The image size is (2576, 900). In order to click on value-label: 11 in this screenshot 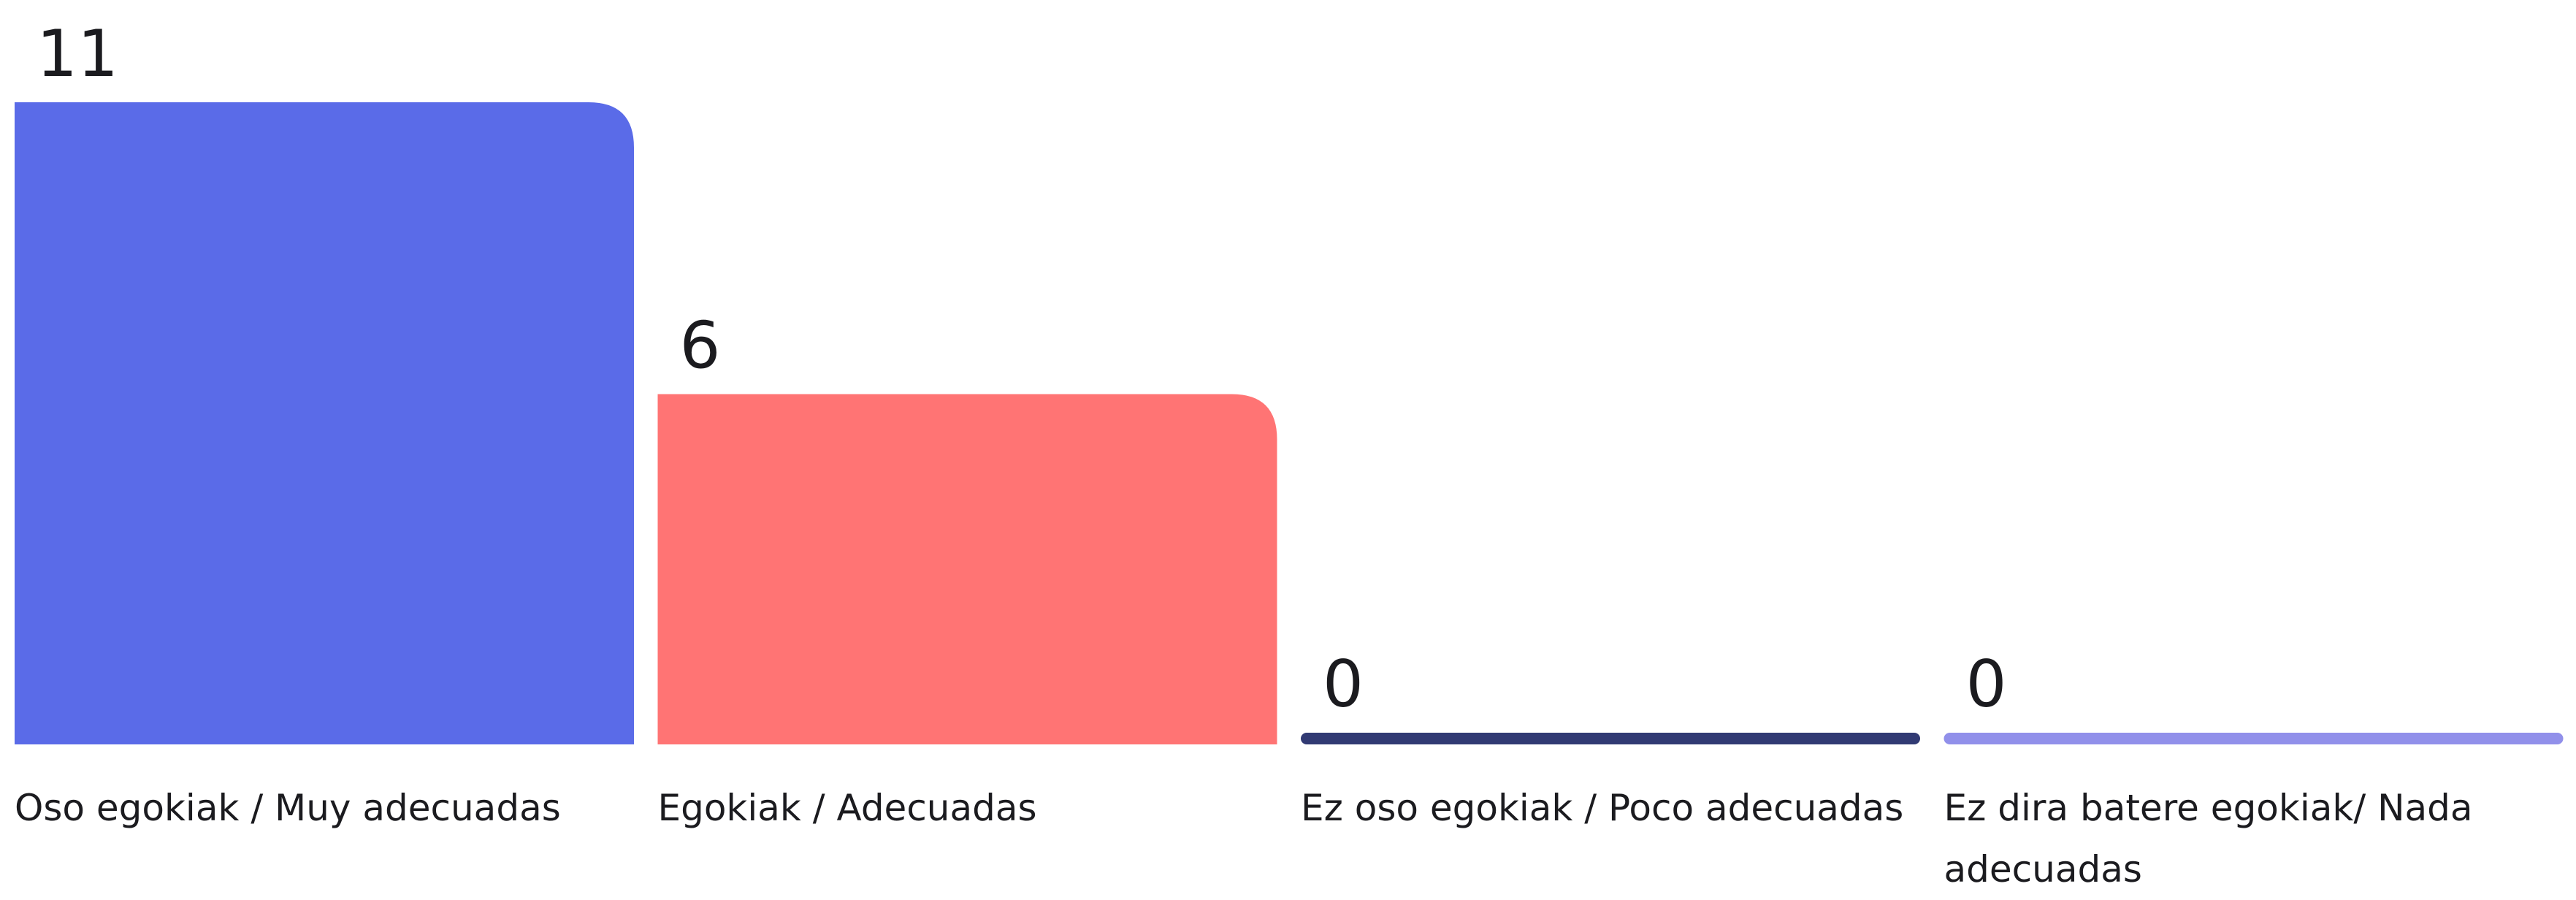, I will do `click(77, 53)`.